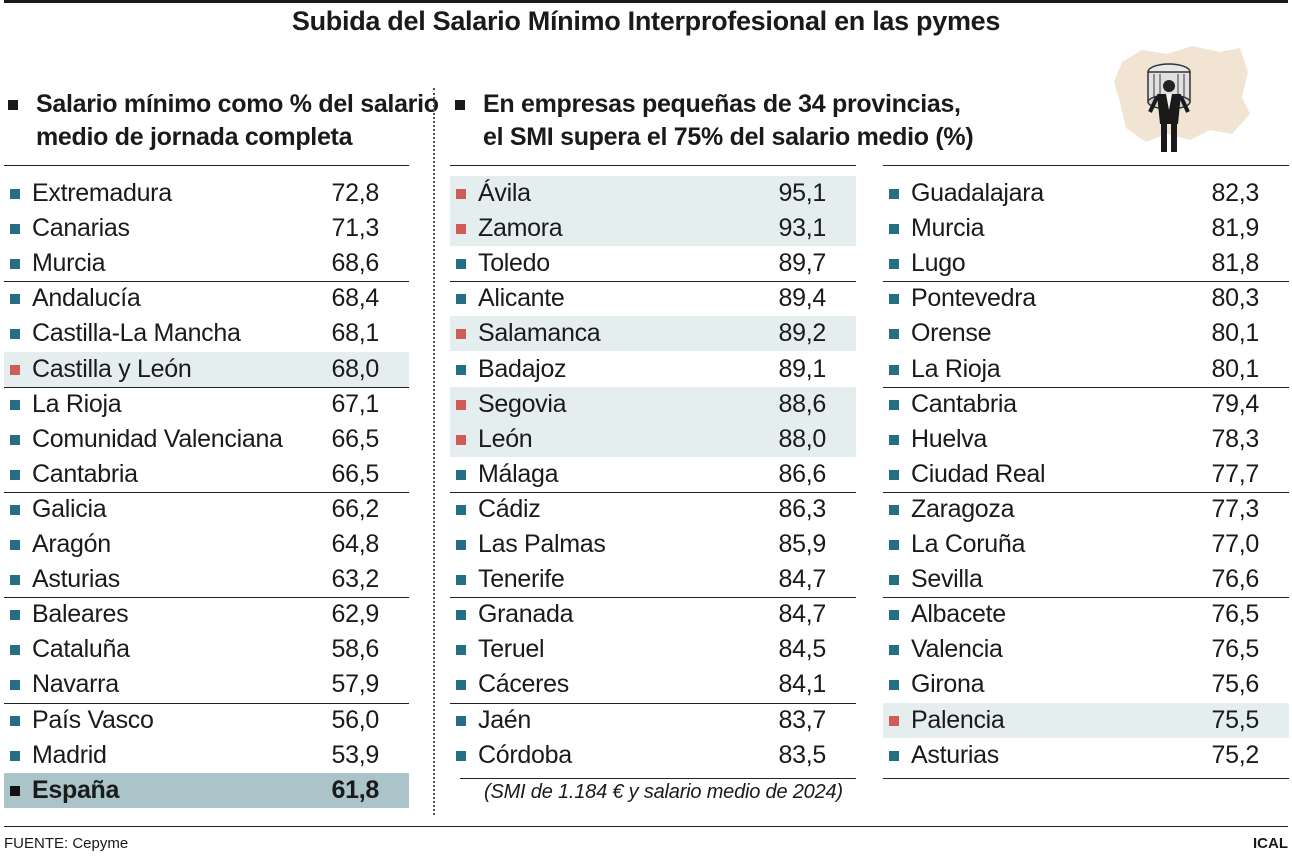  I want to click on row-label: Teruel, so click(511, 649).